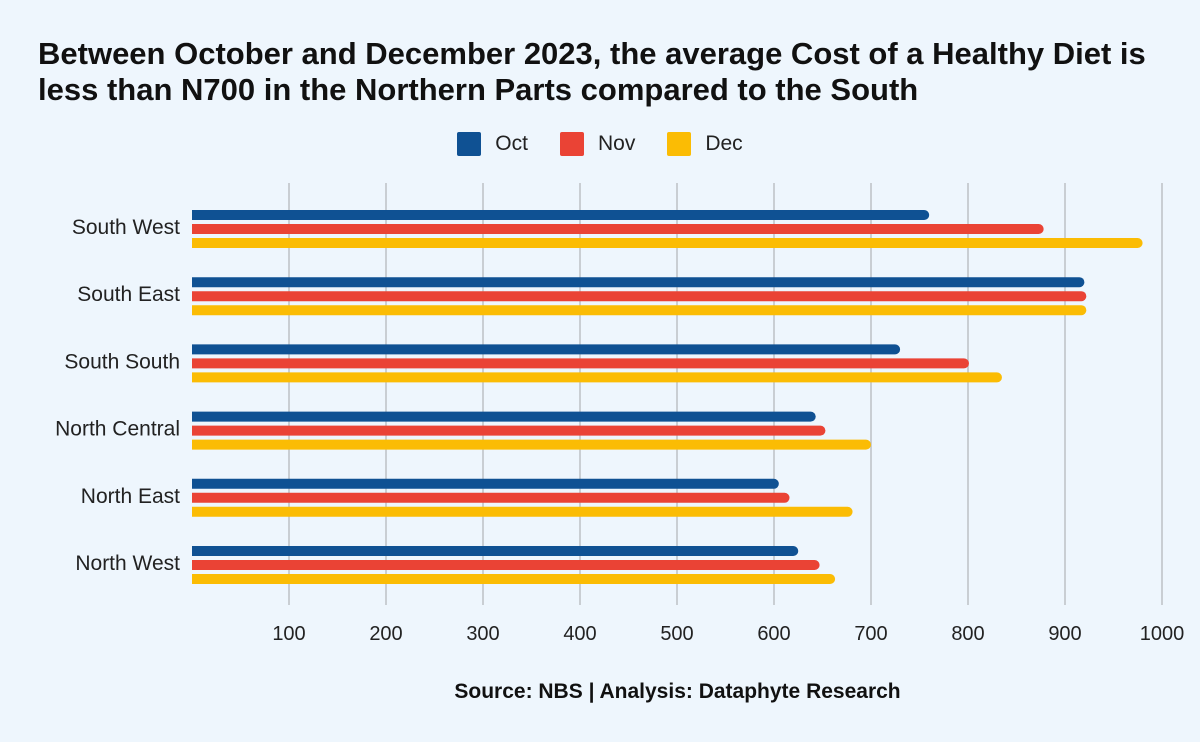  I want to click on x-tick-label: 300, so click(482, 634).